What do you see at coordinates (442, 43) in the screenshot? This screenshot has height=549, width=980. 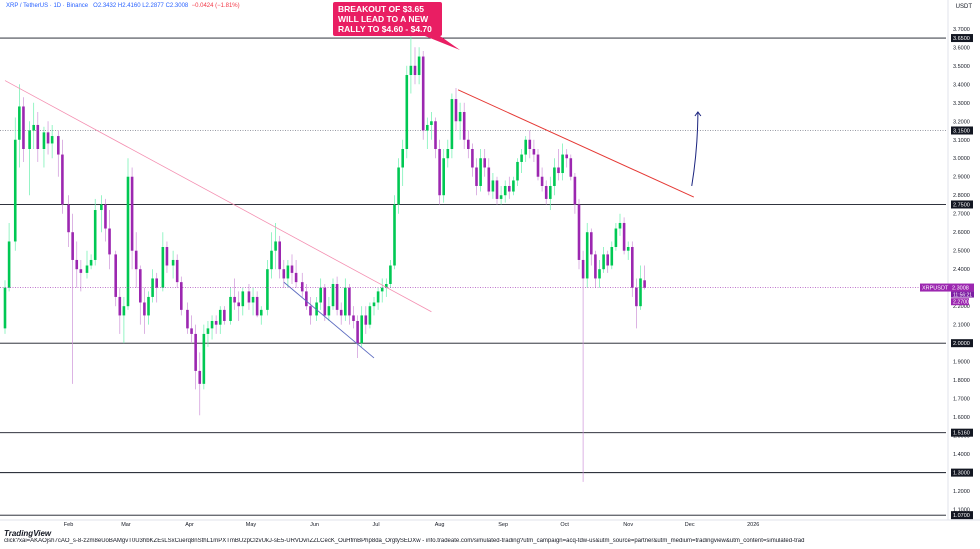 I see `callout-pointer` at bounding box center [442, 43].